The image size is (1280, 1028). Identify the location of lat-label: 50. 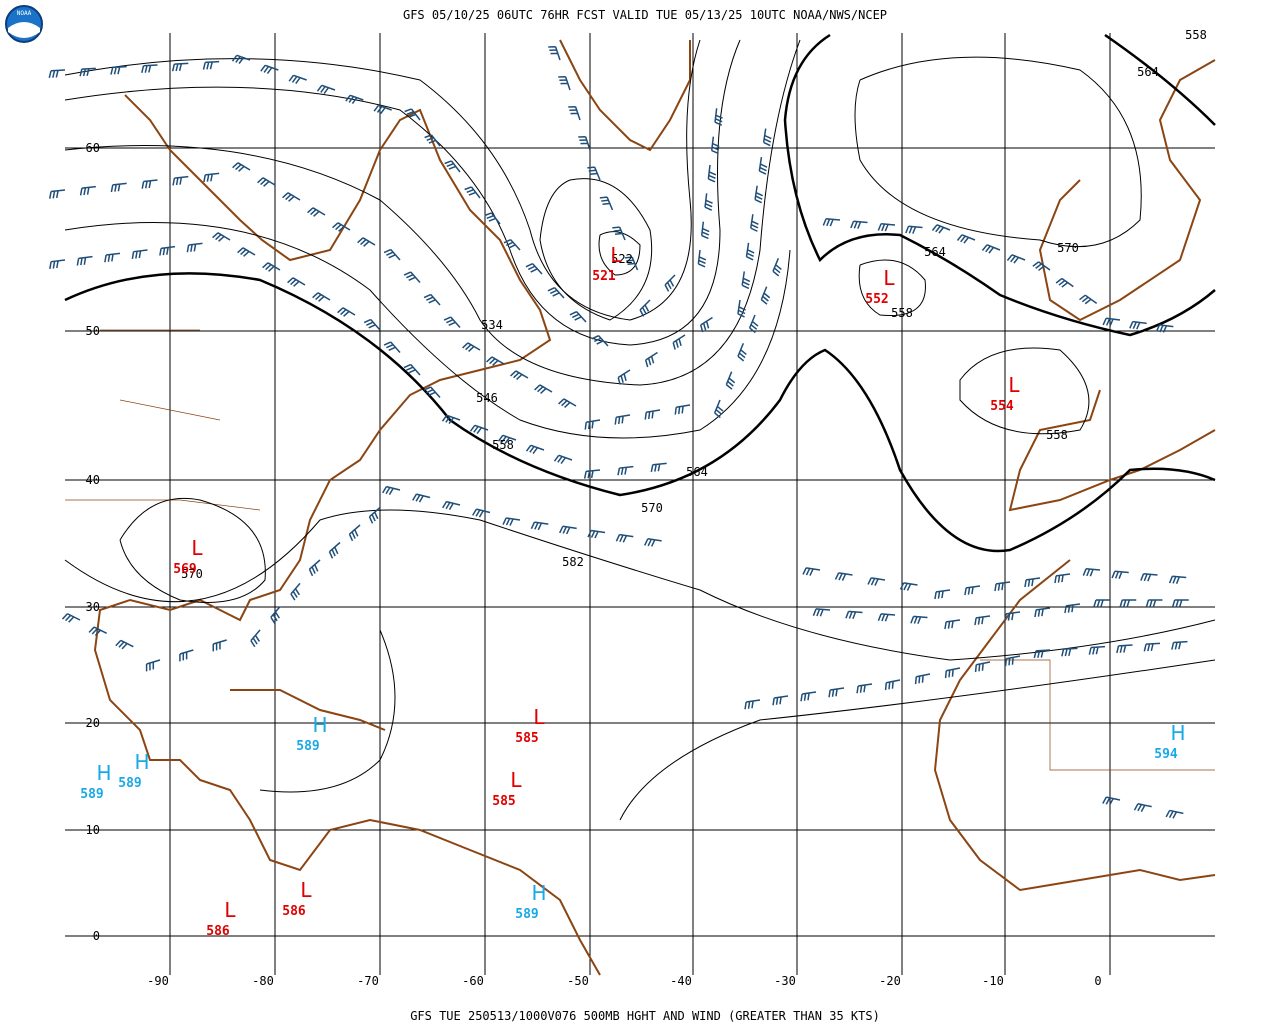
(93, 331).